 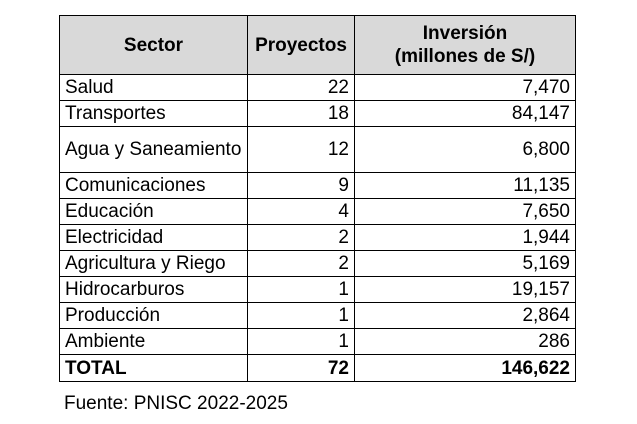 I want to click on table-row: Agua y Saneamiento 12 6,800, so click(x=317, y=149).